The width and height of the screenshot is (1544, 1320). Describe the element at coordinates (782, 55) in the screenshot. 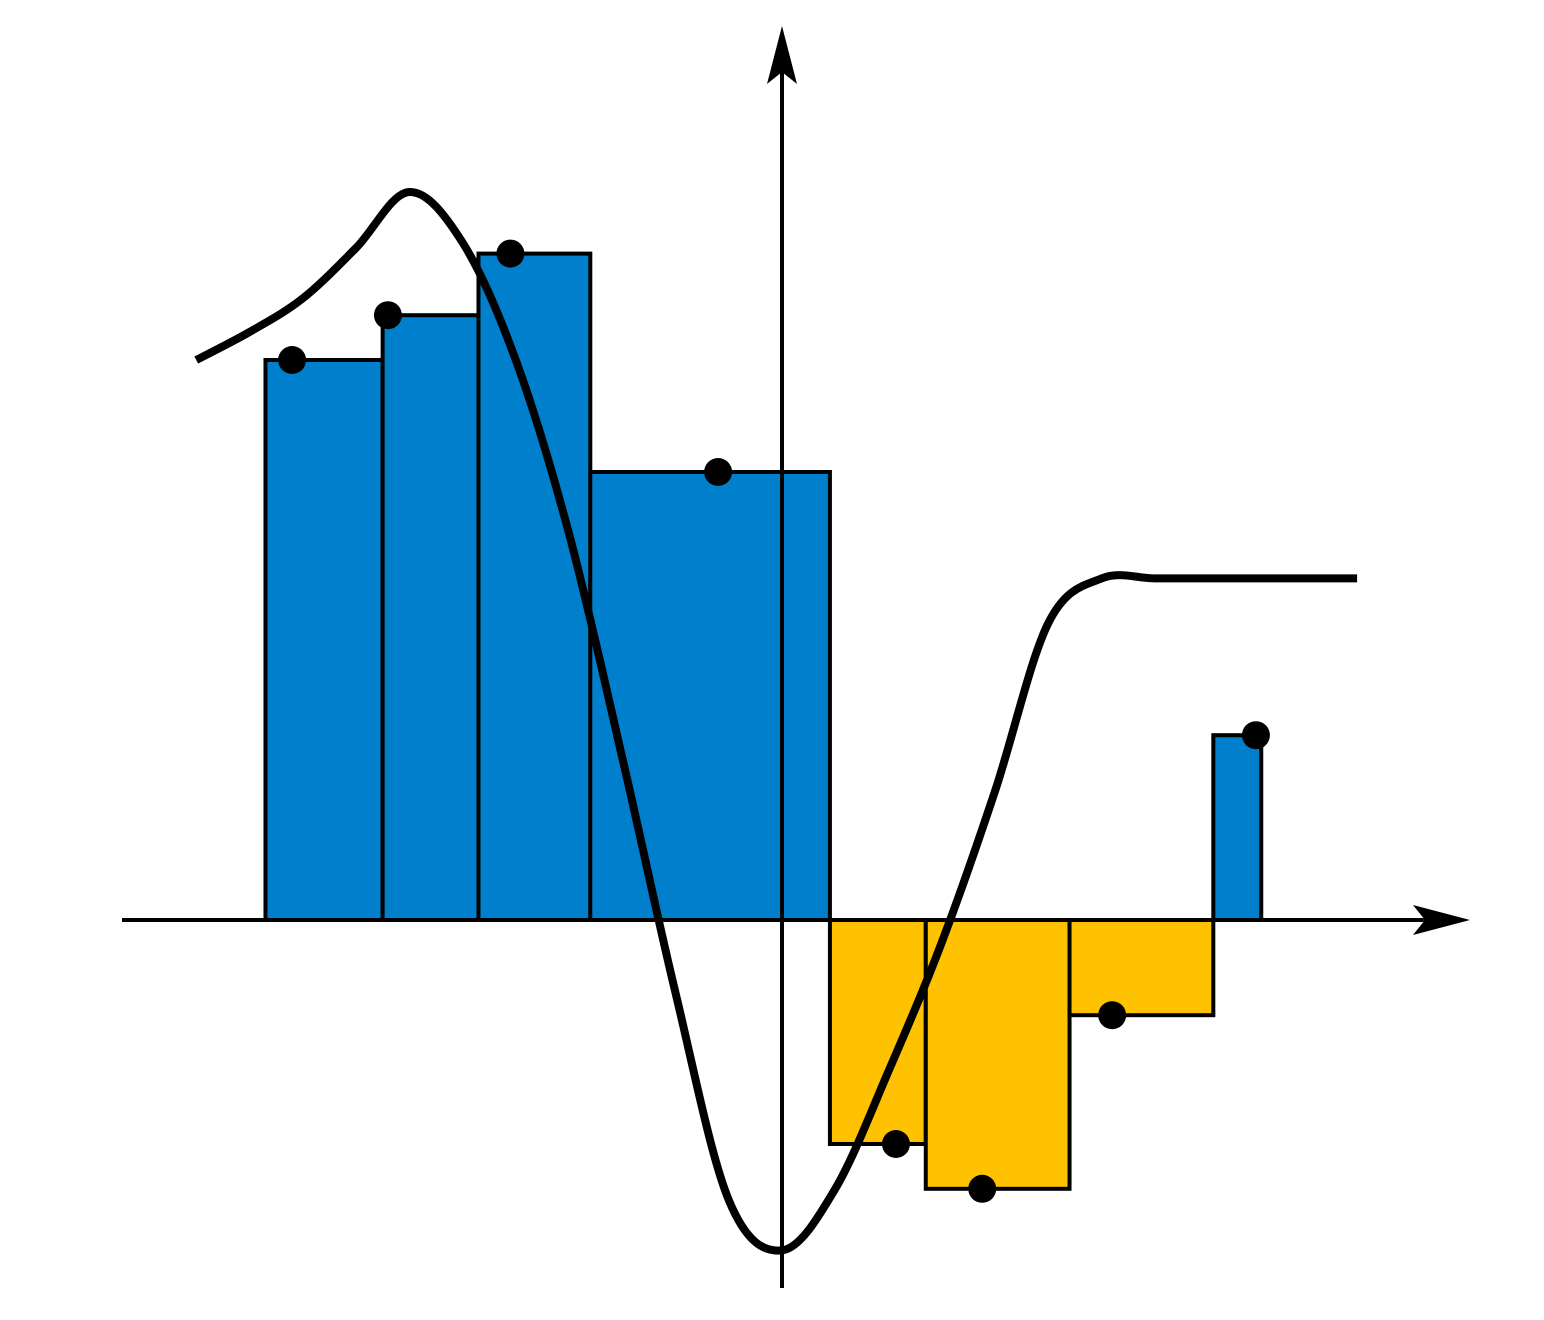

I see `y-axis-arrow-icon` at that location.